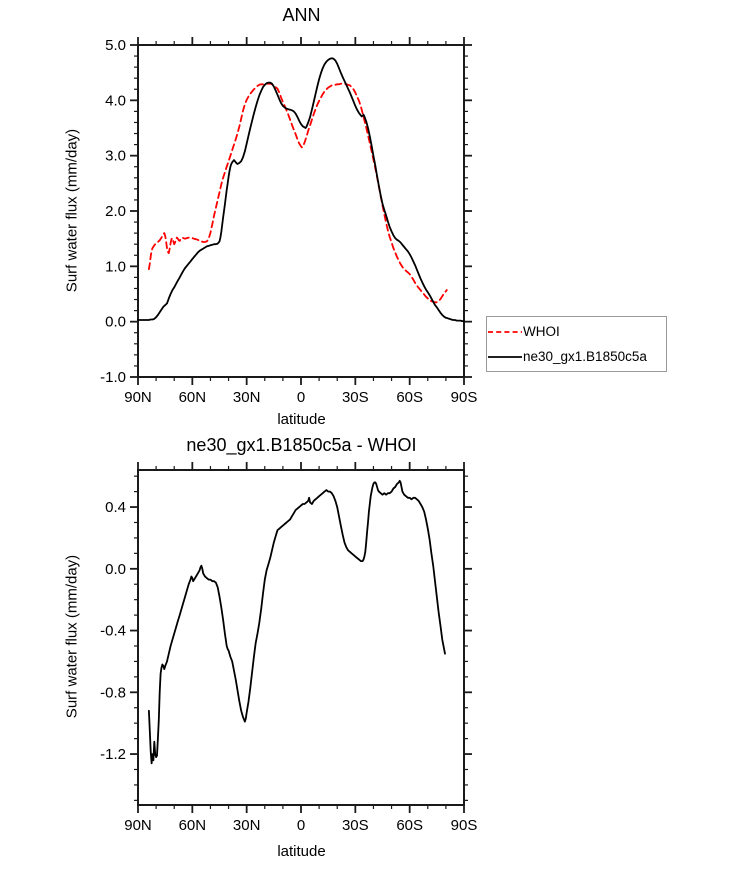 The height and width of the screenshot is (869, 733). What do you see at coordinates (301, 15) in the screenshot?
I see `chart1-title: ANN` at bounding box center [301, 15].